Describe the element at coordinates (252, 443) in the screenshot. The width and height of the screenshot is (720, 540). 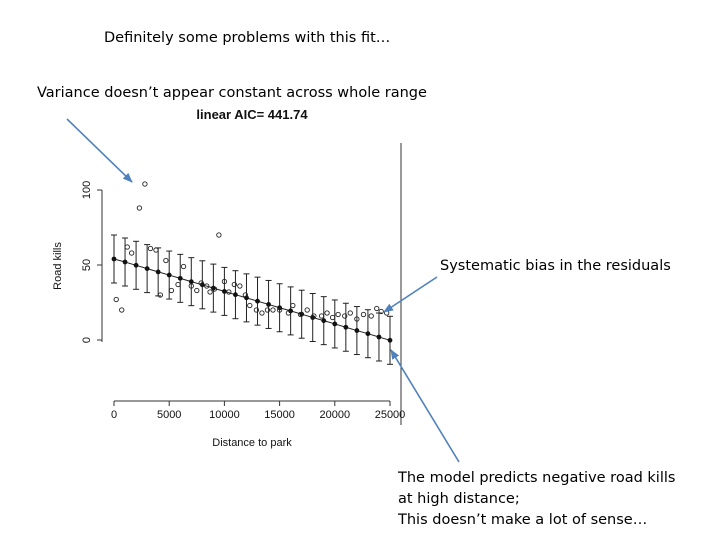
I see `x-axis-title: Distance to park` at that location.